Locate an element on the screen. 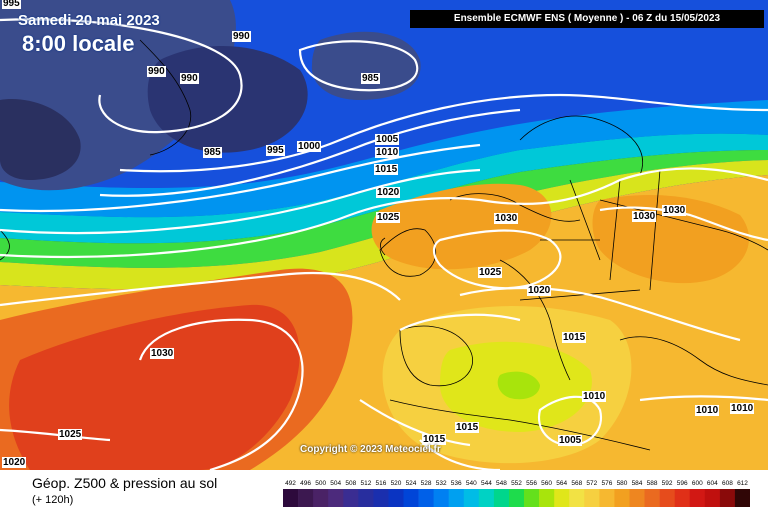 Image resolution: width=768 pixels, height=512 pixels. color-scale-label: 548 is located at coordinates (501, 483).